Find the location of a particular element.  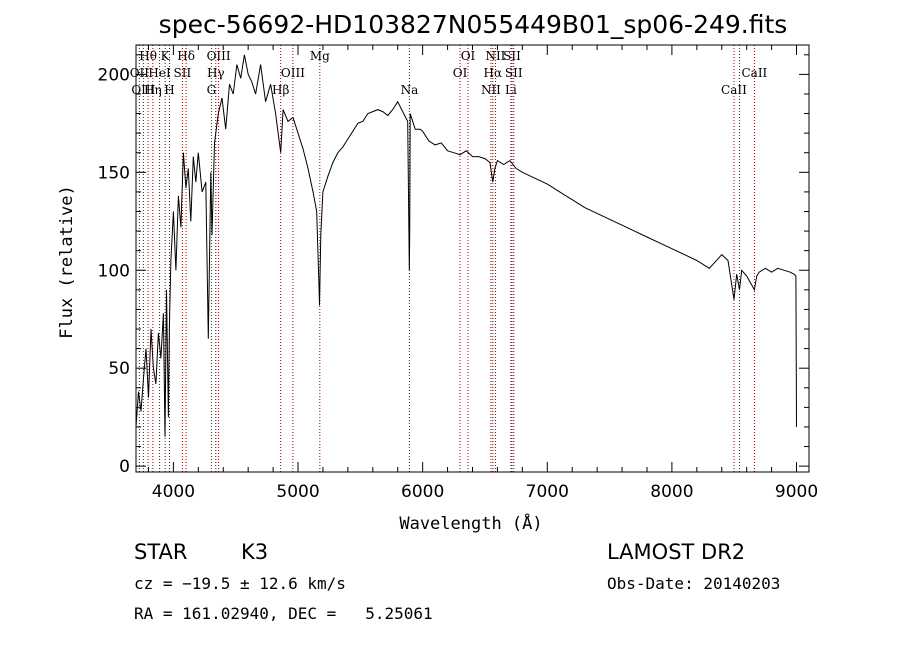

y-tick-label: 200 is located at coordinates (114, 75).